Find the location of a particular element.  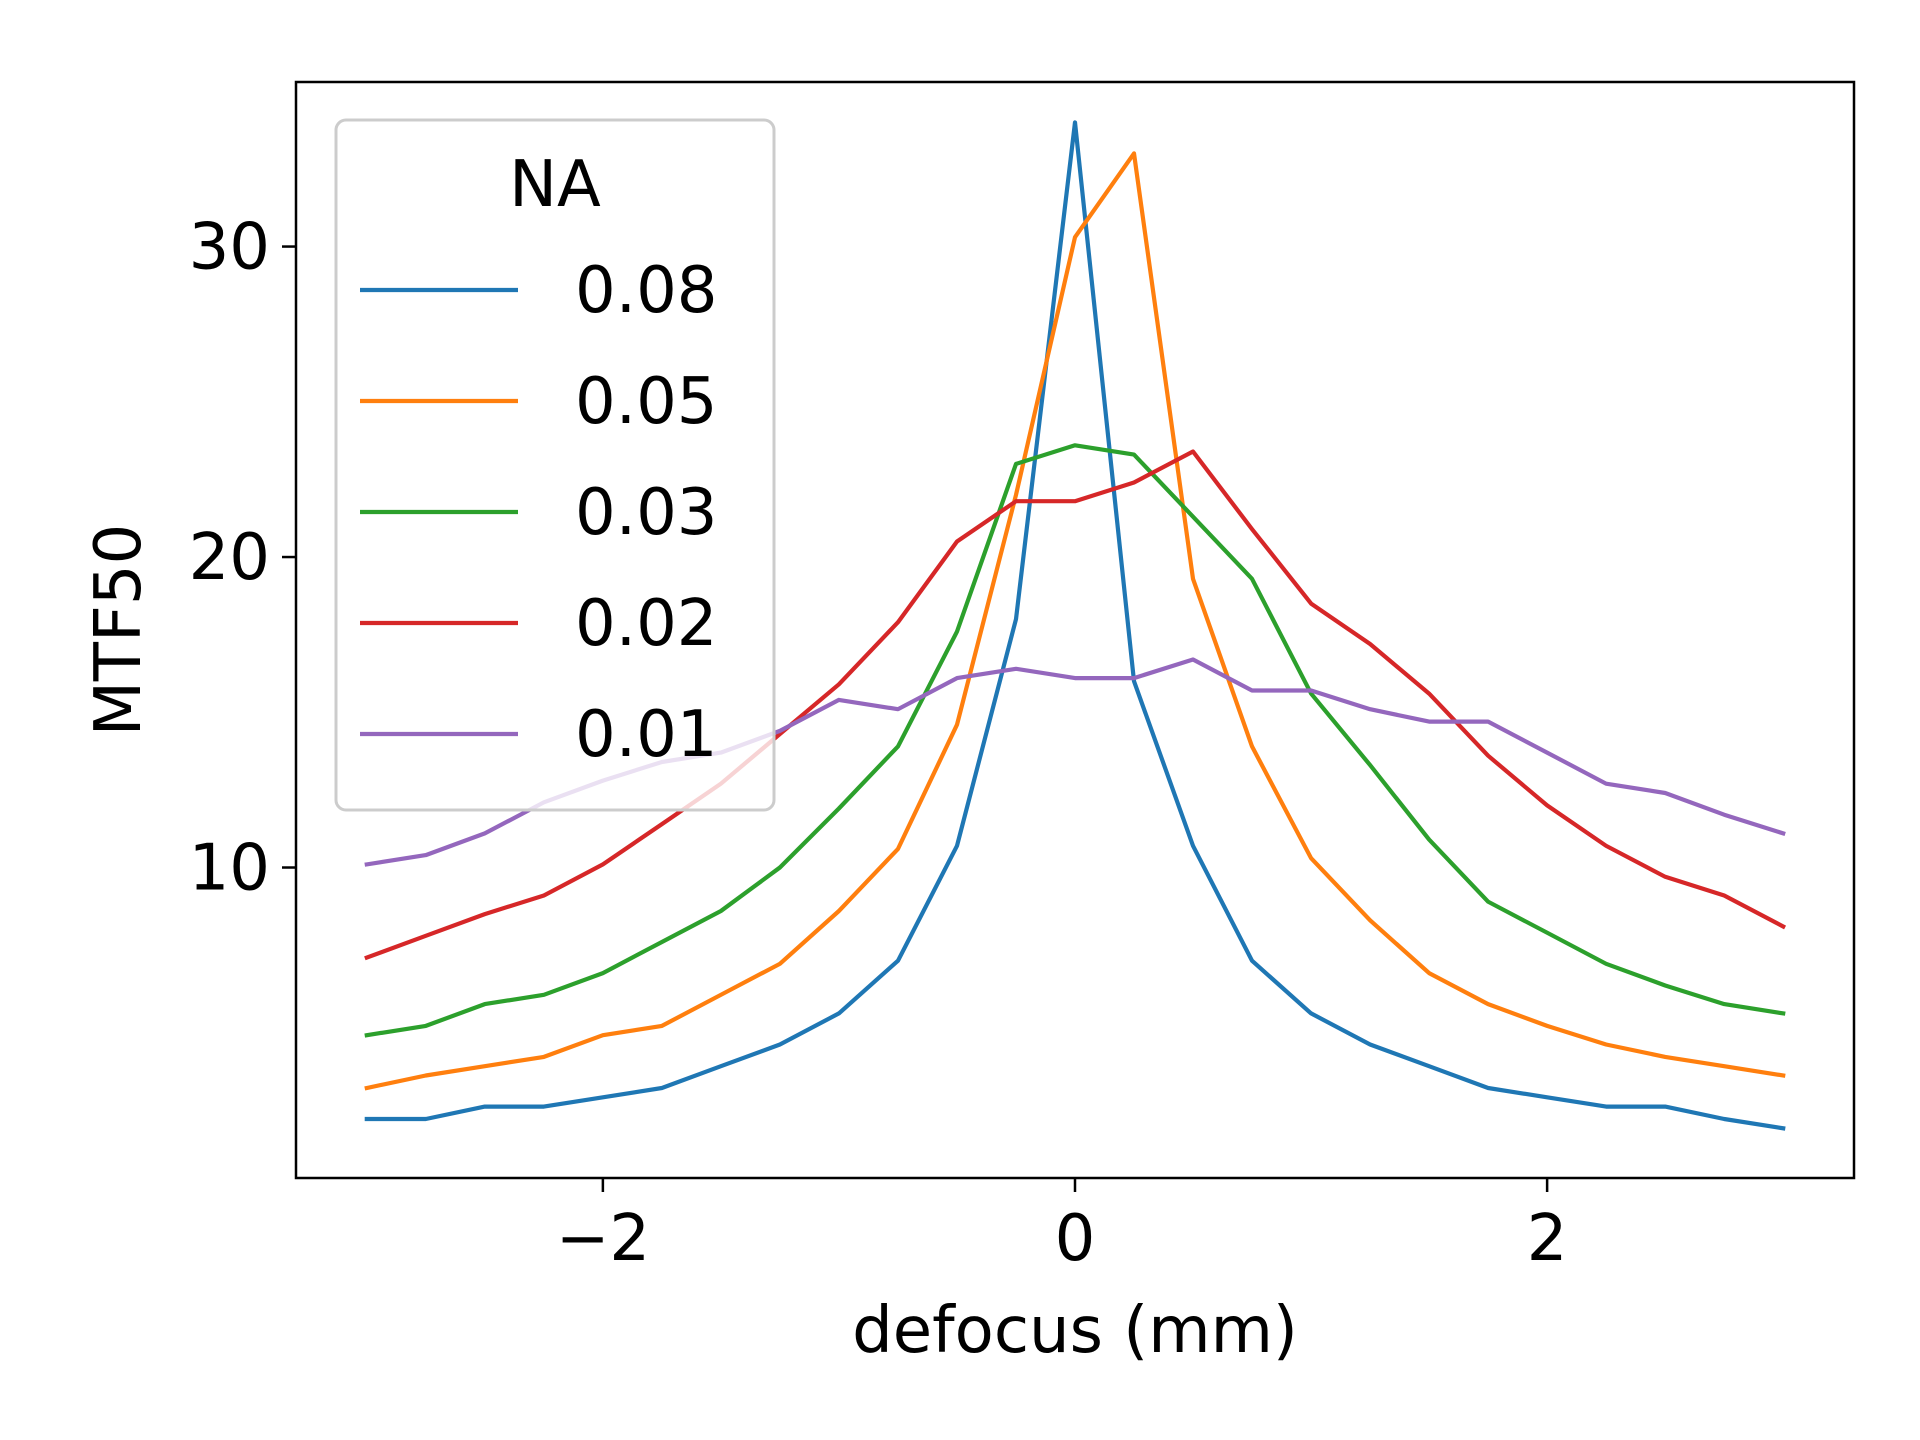

x-tick-label: 2 is located at coordinates (1547, 1239).